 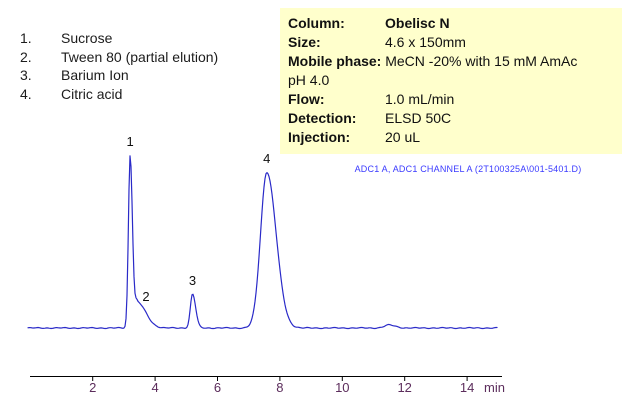 I want to click on legend-item-label: Tween 80 (partial elution), so click(x=140, y=56).